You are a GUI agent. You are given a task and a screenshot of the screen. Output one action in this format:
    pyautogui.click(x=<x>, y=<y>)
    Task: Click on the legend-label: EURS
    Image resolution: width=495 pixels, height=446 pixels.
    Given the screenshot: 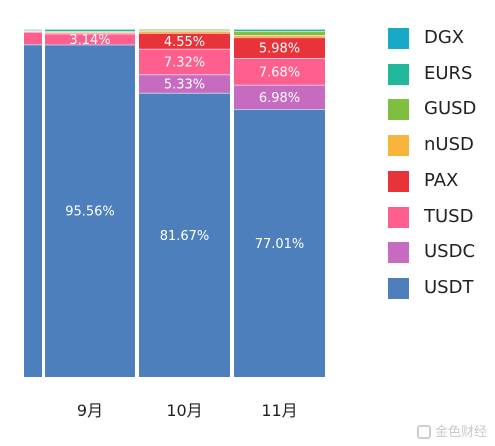 What is the action you would take?
    pyautogui.click(x=448, y=73)
    